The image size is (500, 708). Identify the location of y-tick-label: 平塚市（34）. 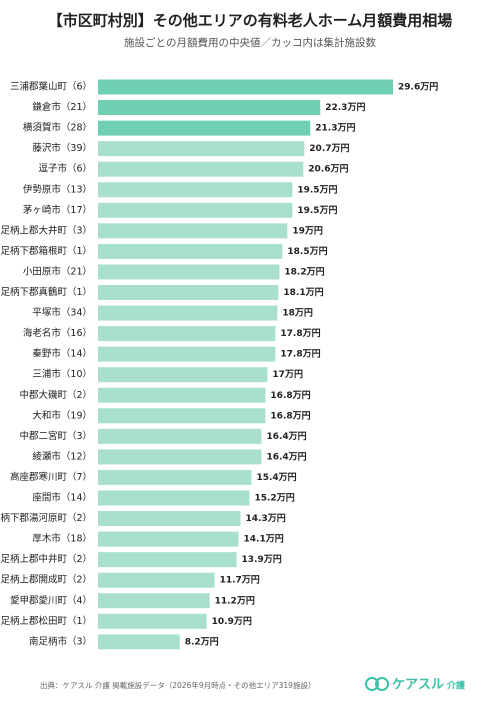
(62, 313).